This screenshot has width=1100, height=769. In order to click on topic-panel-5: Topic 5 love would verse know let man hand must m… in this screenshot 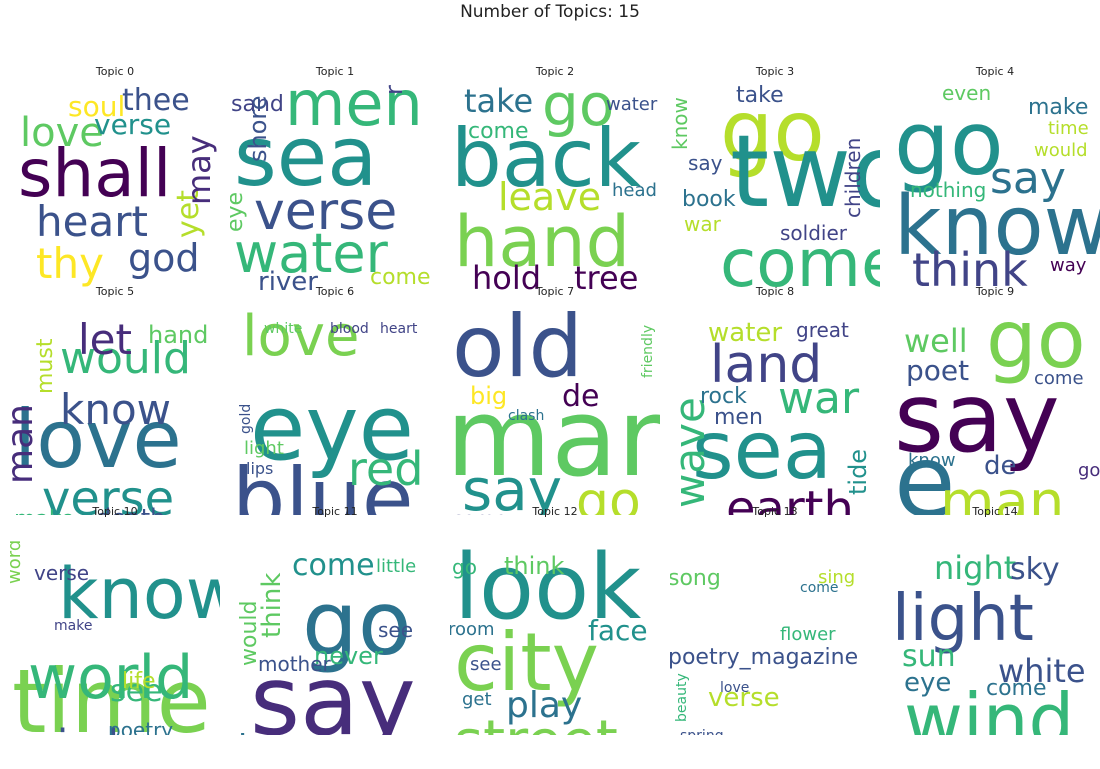, I will do `click(115, 400)`.